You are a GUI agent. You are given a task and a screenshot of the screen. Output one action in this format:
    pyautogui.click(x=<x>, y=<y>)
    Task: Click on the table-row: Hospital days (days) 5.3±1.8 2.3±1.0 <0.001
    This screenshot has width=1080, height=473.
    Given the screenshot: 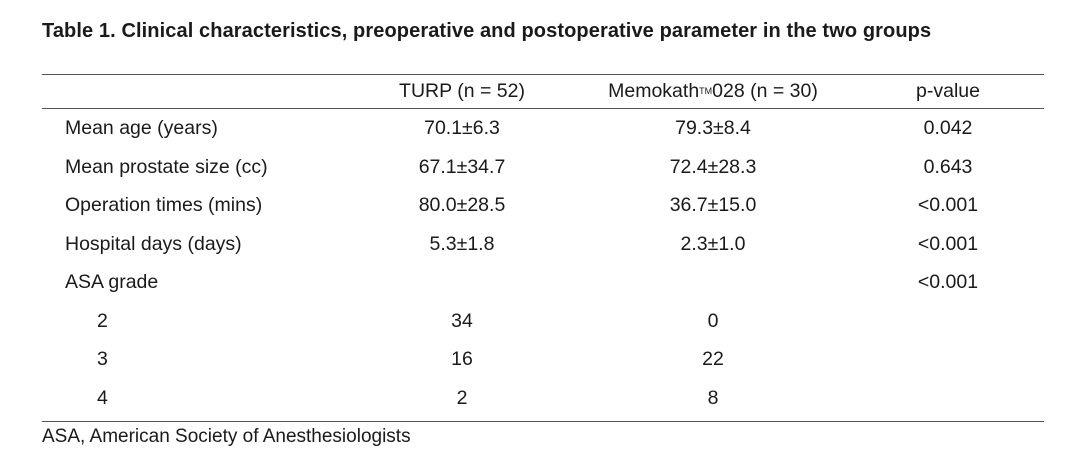 What is the action you would take?
    pyautogui.click(x=540, y=244)
    